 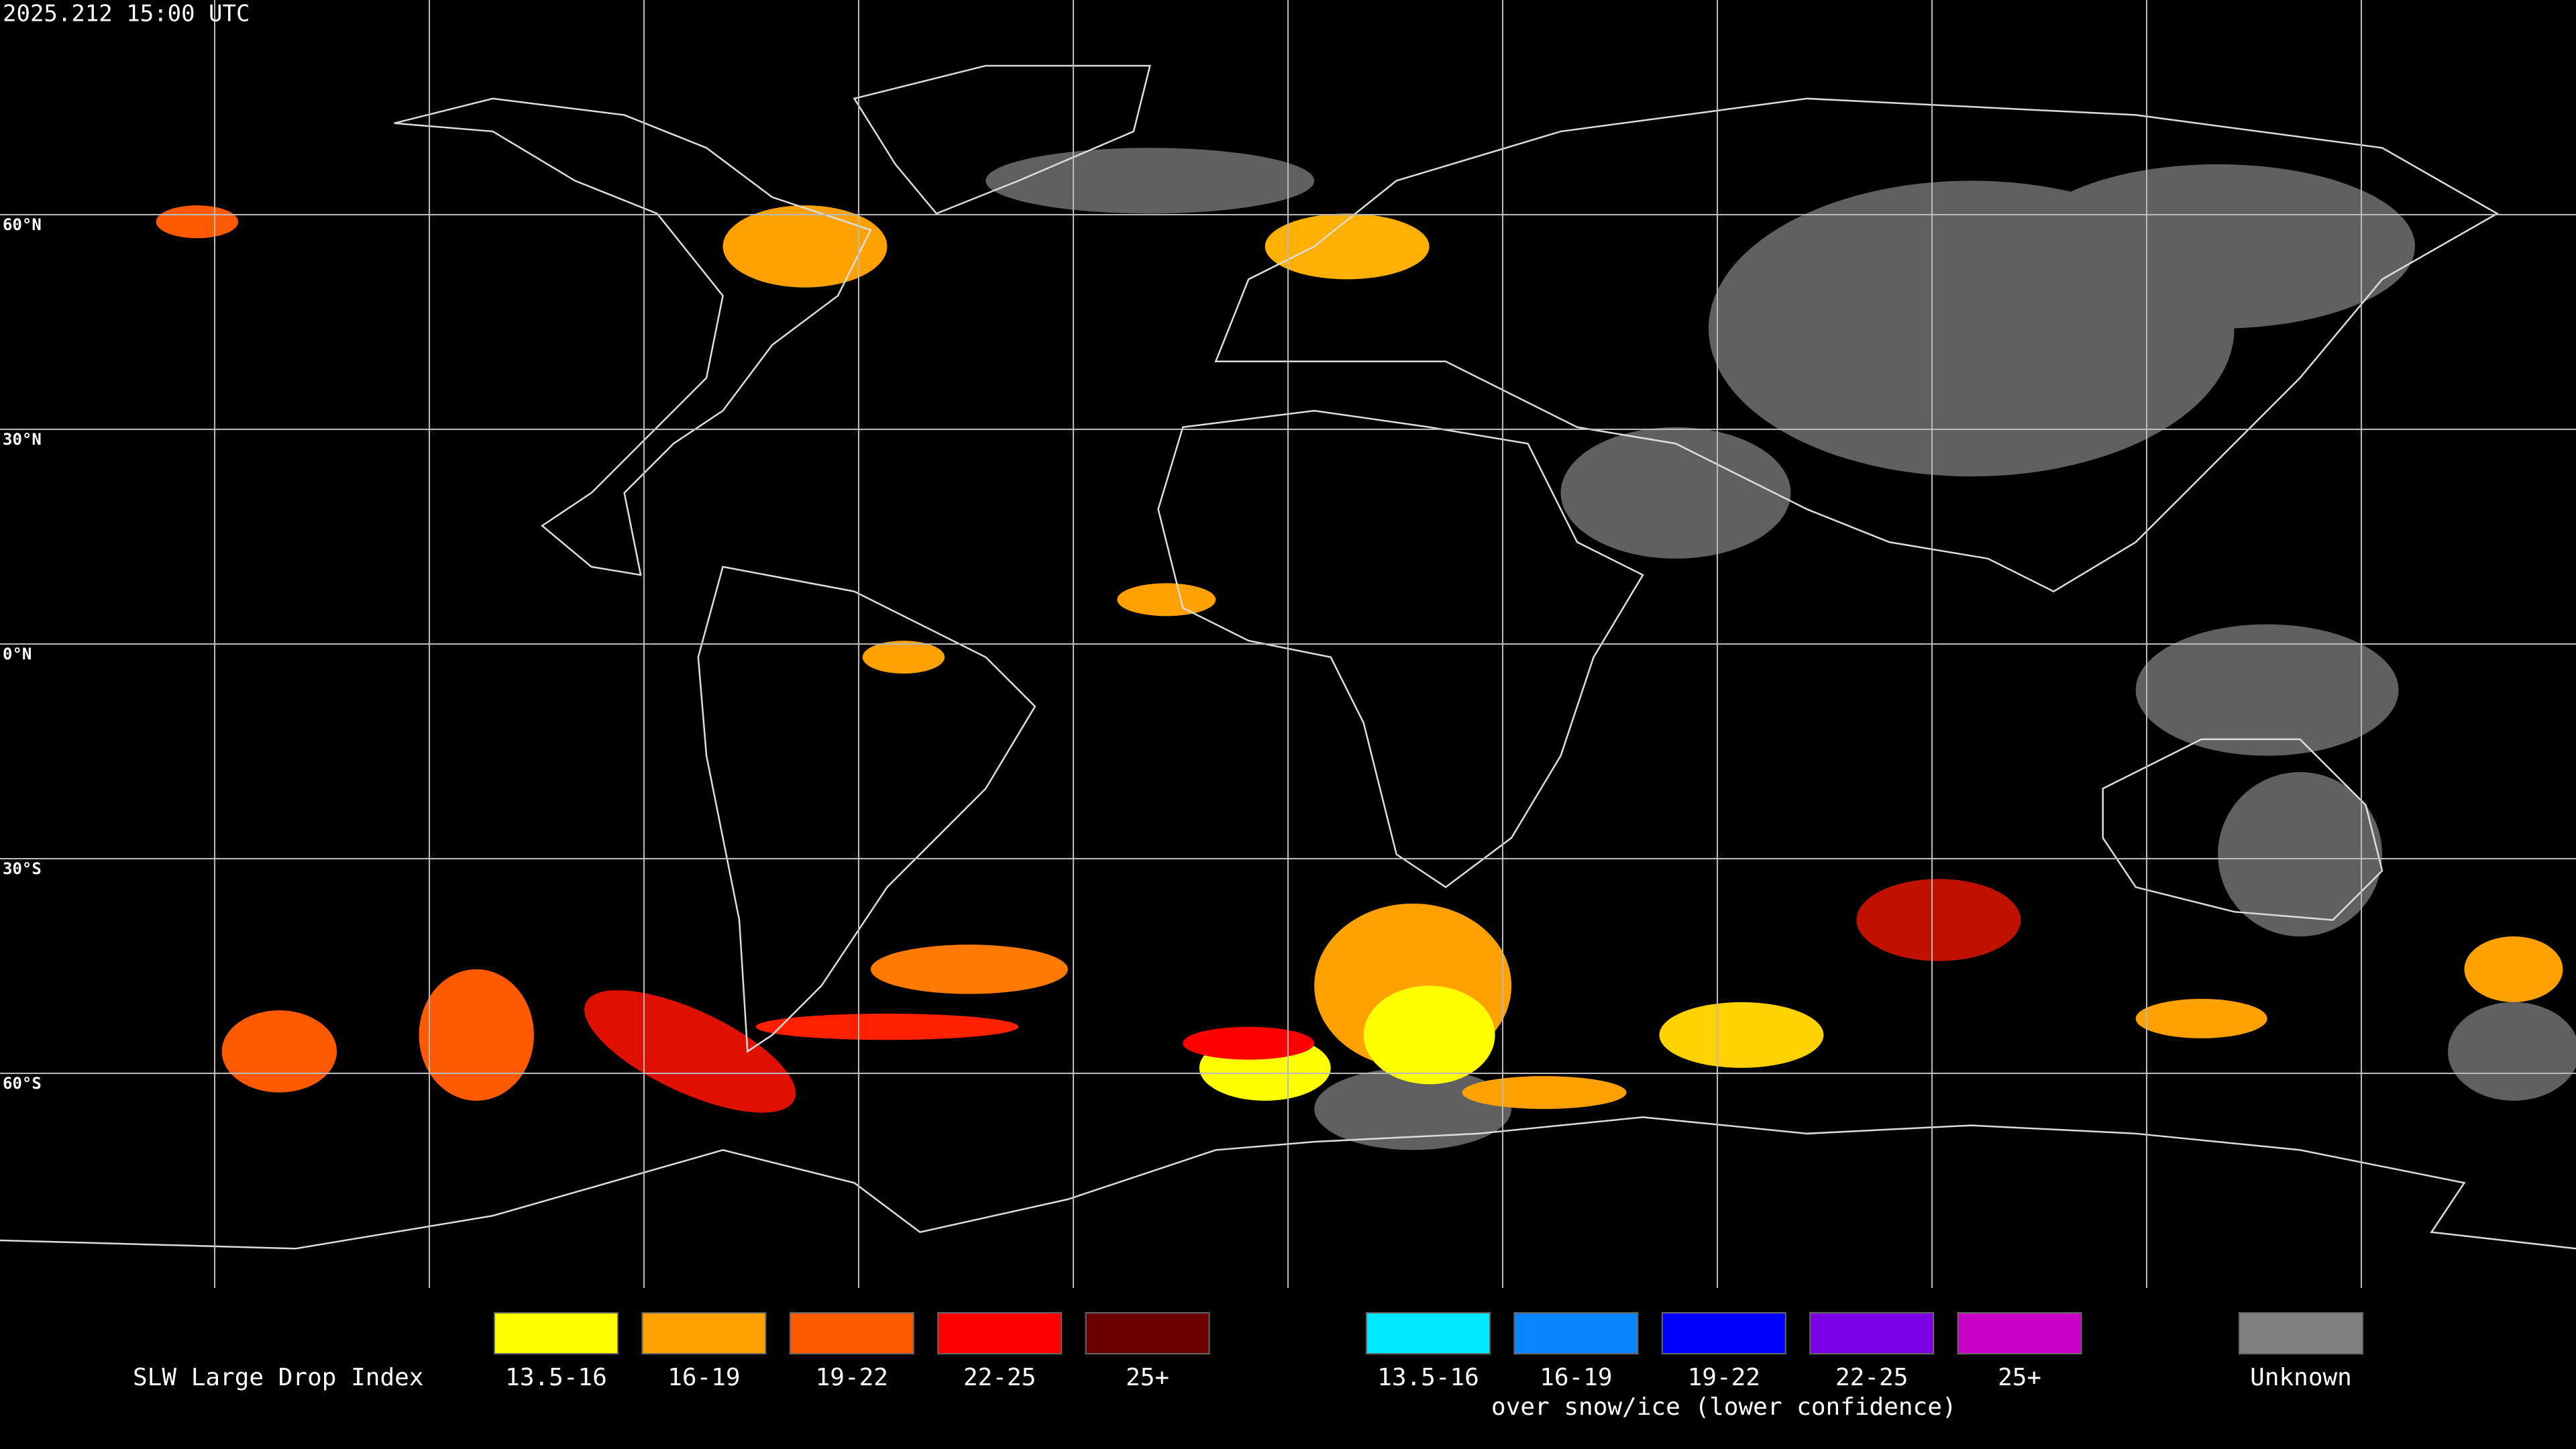 I want to click on latitude-label: 60°N, so click(x=22, y=224).